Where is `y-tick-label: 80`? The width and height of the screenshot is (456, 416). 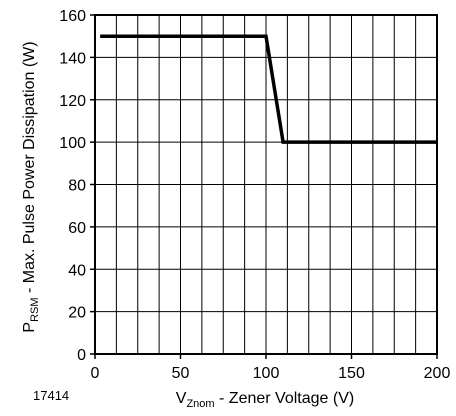
y-tick-label: 80 is located at coordinates (77, 186).